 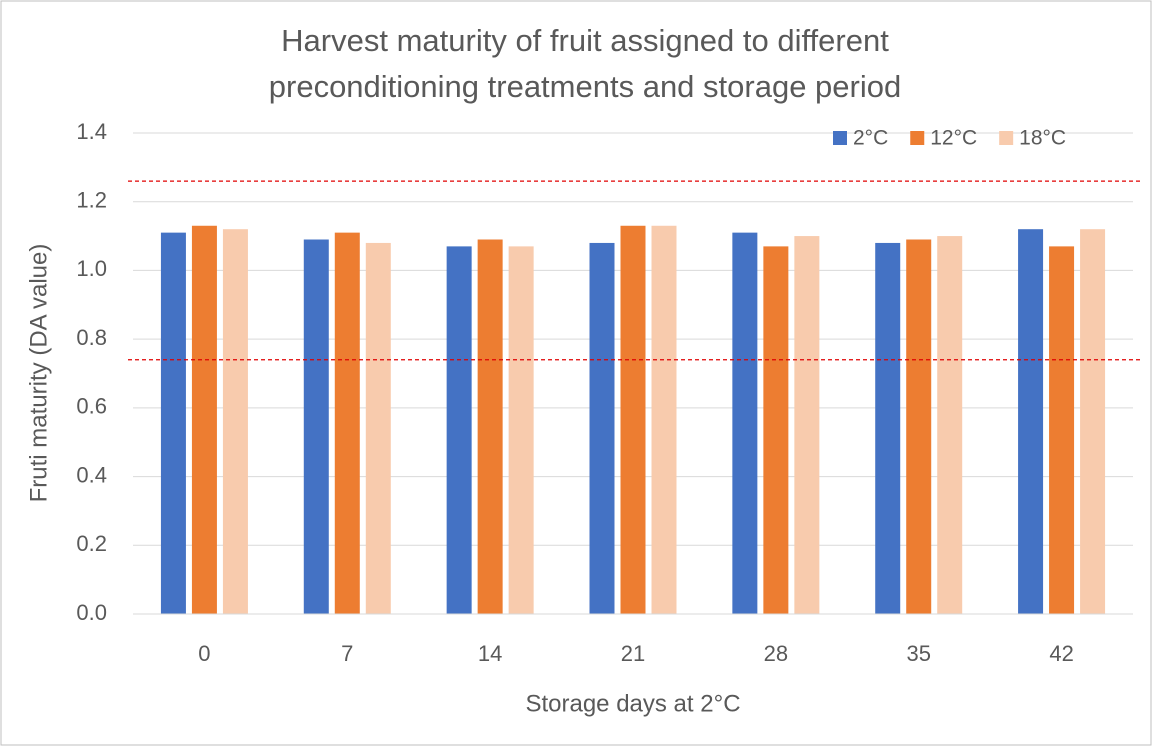 What do you see at coordinates (347, 653) in the screenshot?
I see `x-tick-label: 7` at bounding box center [347, 653].